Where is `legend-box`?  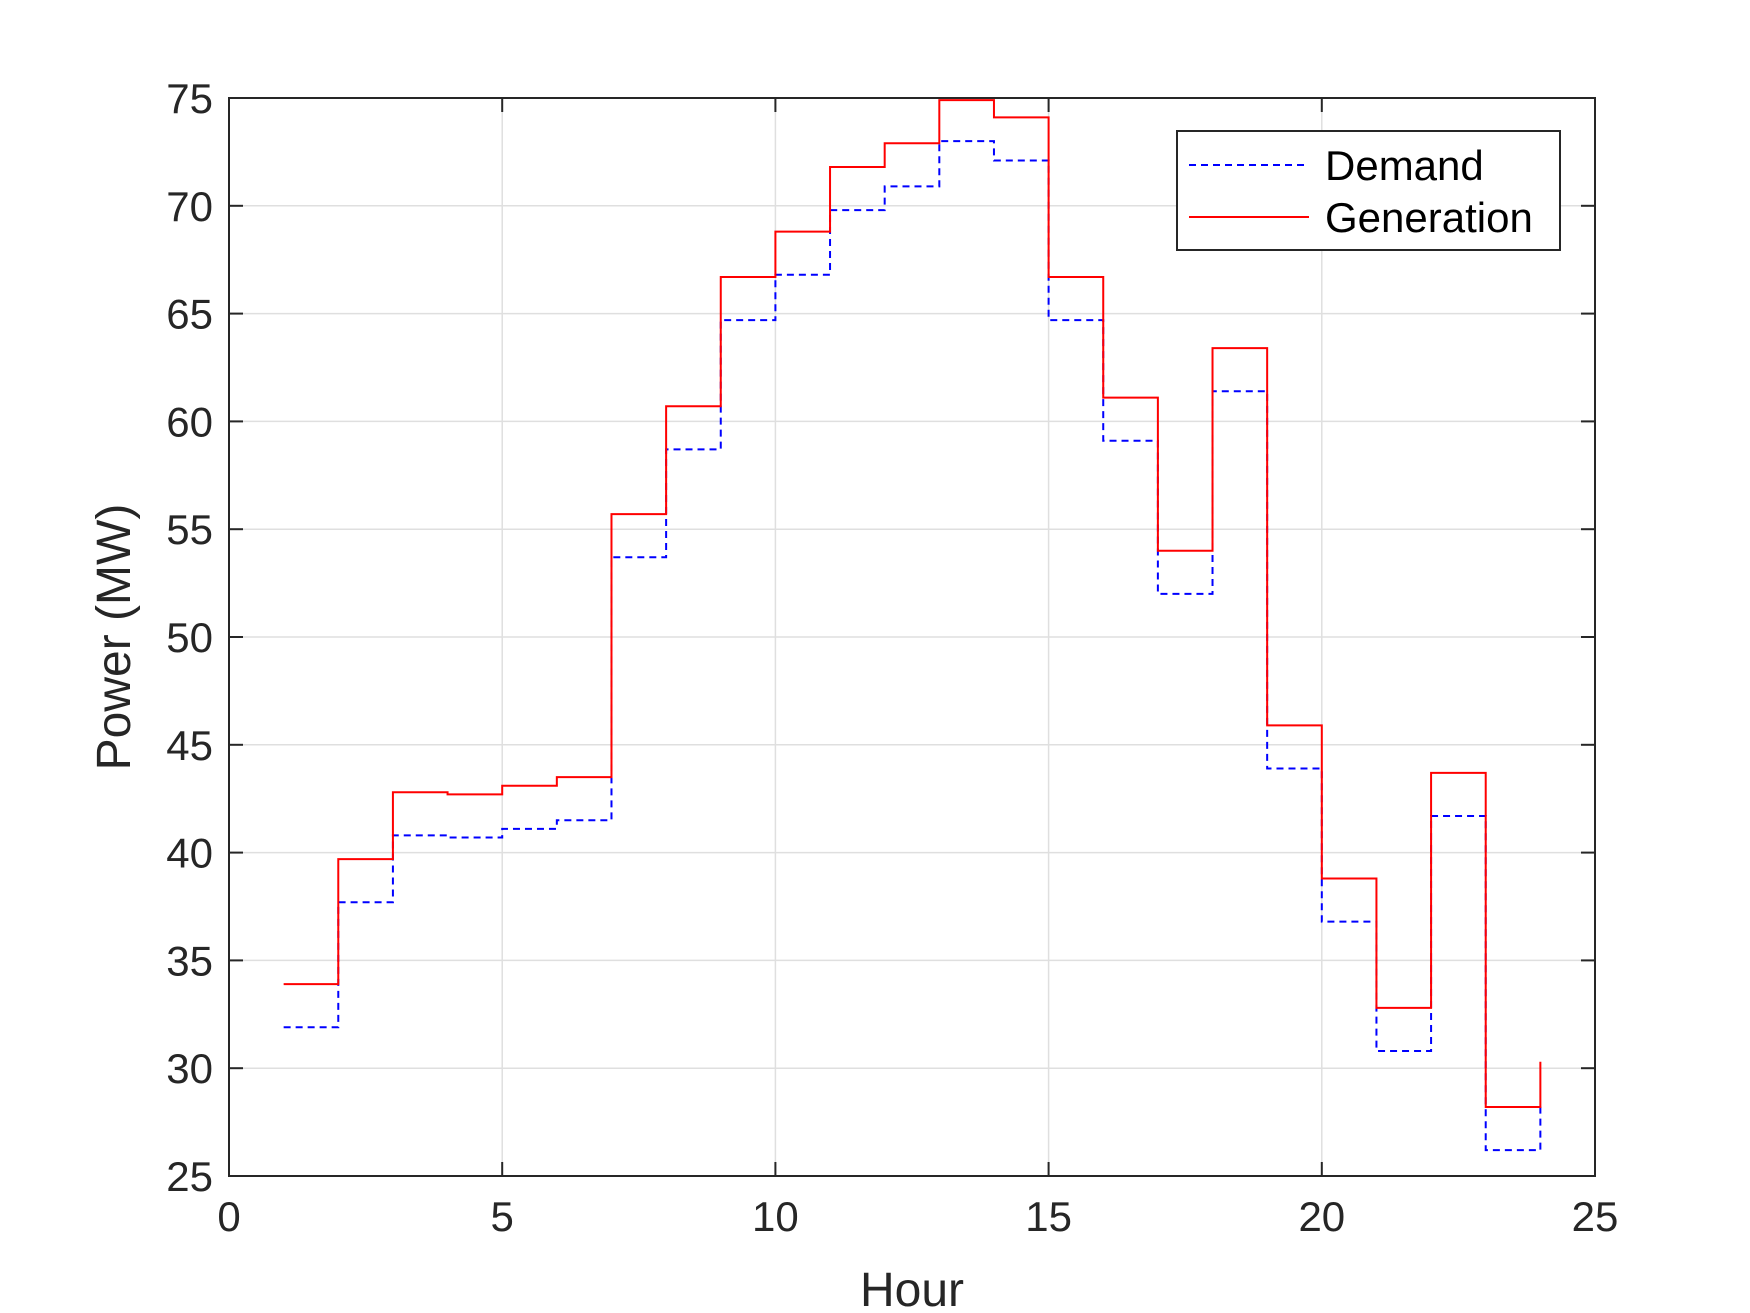 legend-box is located at coordinates (1368, 190).